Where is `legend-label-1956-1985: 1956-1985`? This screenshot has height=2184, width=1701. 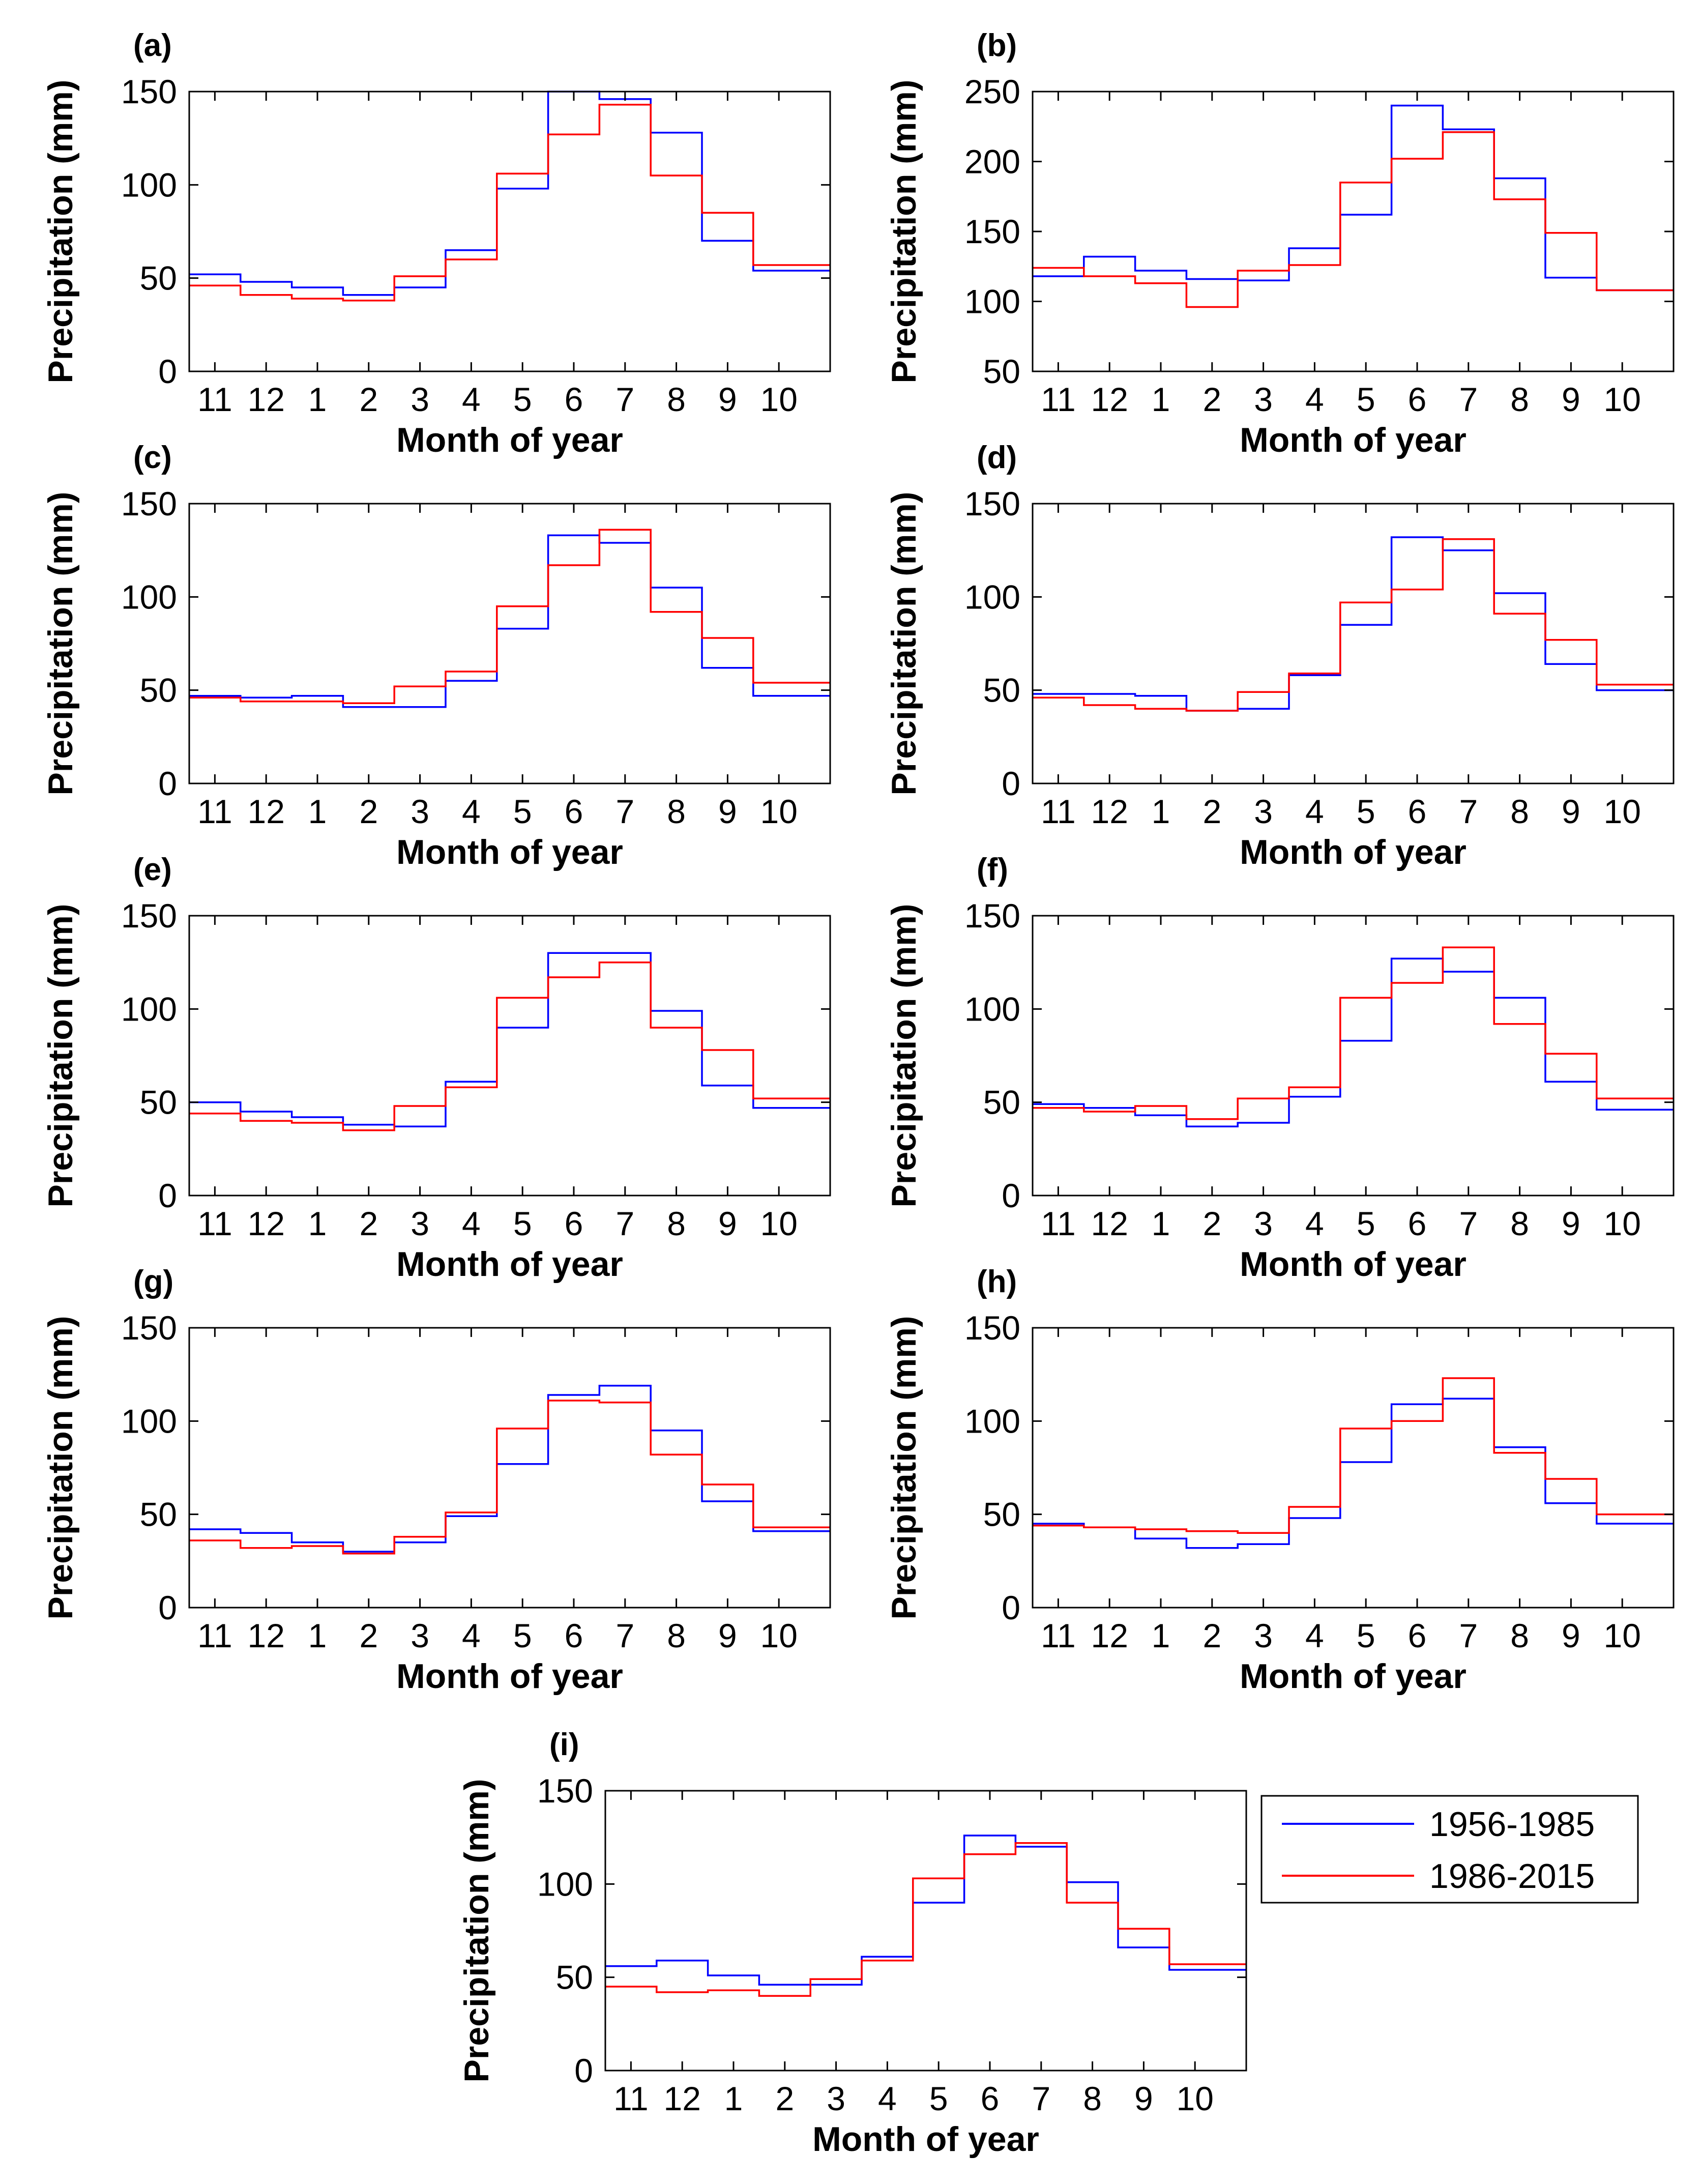 legend-label-1956-1985: 1956-1985 is located at coordinates (1512, 1824).